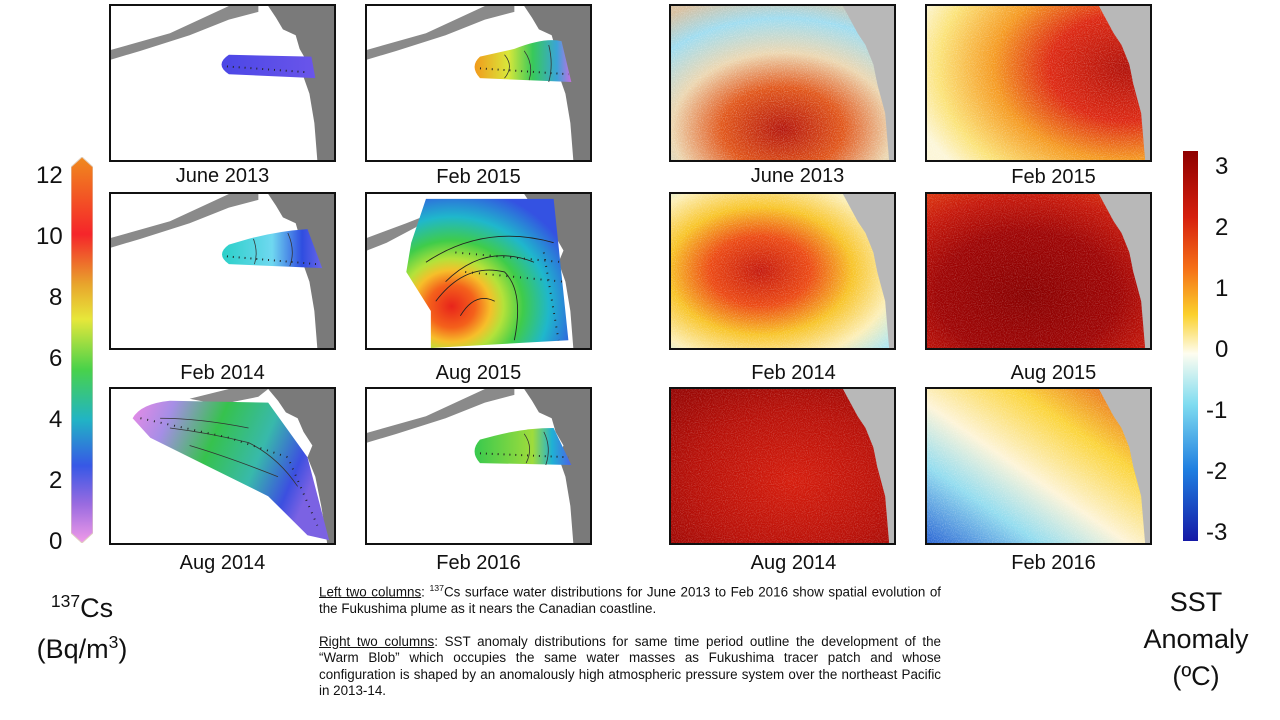 Image resolution: width=1280 pixels, height=720 pixels. Describe the element at coordinates (1196, 639) in the screenshot. I see `sst-unit-label: SST Anomaly (ºC)` at that location.